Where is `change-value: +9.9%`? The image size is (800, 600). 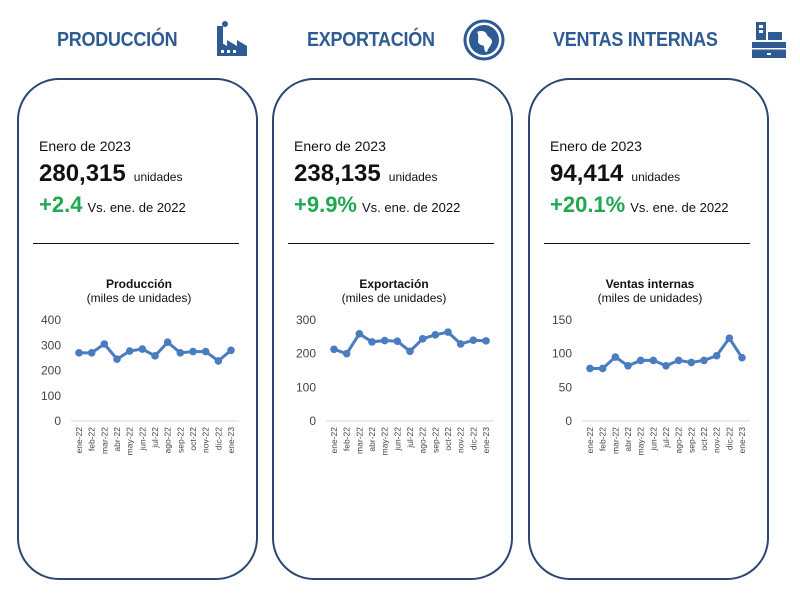 change-value: +9.9% is located at coordinates (325, 204).